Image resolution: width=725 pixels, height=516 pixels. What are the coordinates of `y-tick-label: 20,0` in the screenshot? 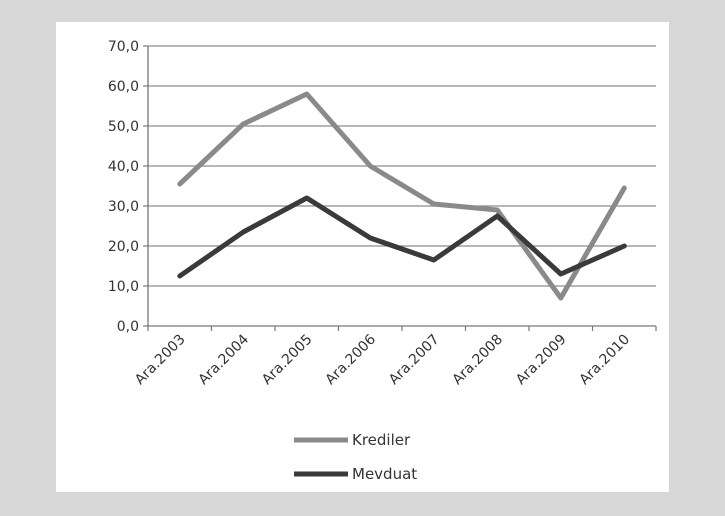 It's located at (123, 247).